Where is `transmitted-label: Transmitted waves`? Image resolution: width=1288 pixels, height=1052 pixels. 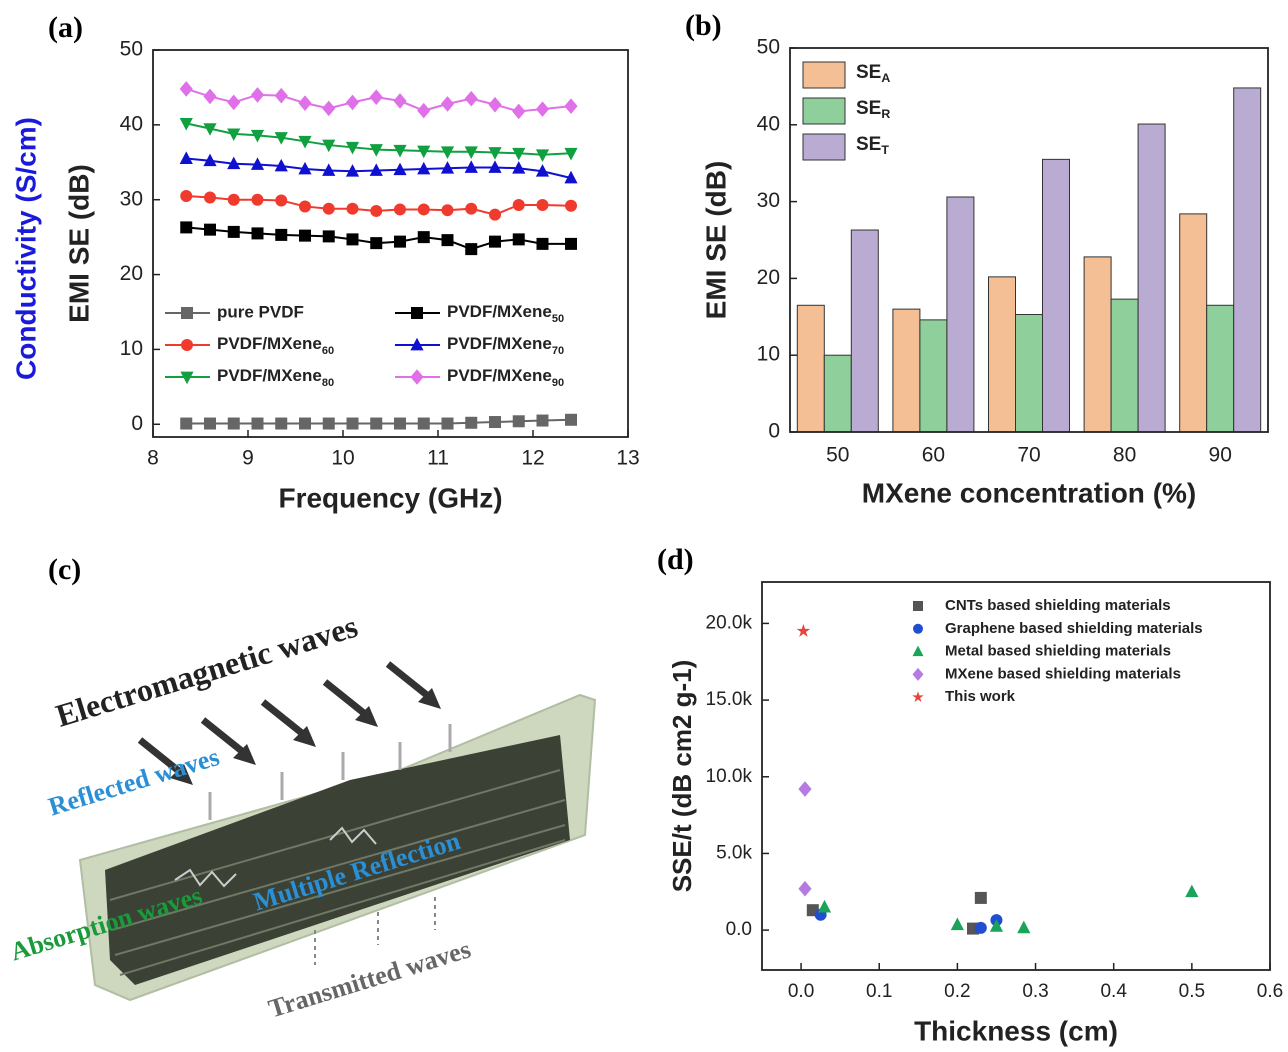
transmitted-label: Transmitted waves is located at coordinates (369, 978).